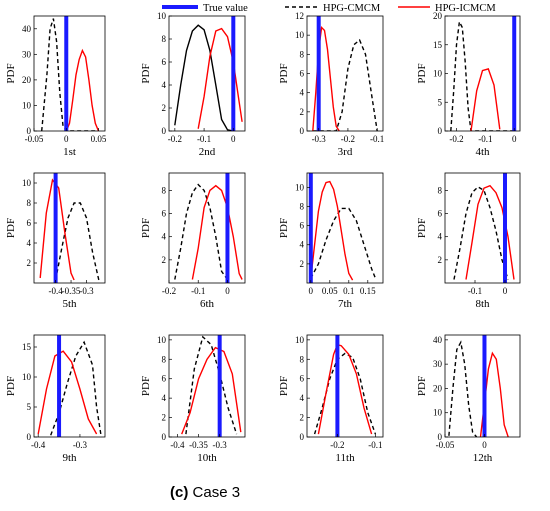 The width and height of the screenshot is (550, 511). What do you see at coordinates (348, 291) in the screenshot?
I see `x-tick-label: 0.1` at bounding box center [348, 291].